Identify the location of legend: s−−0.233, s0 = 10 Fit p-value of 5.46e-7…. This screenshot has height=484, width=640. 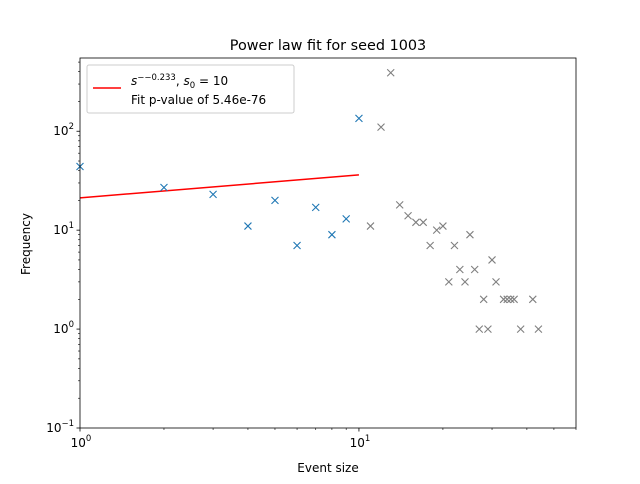
(190, 89).